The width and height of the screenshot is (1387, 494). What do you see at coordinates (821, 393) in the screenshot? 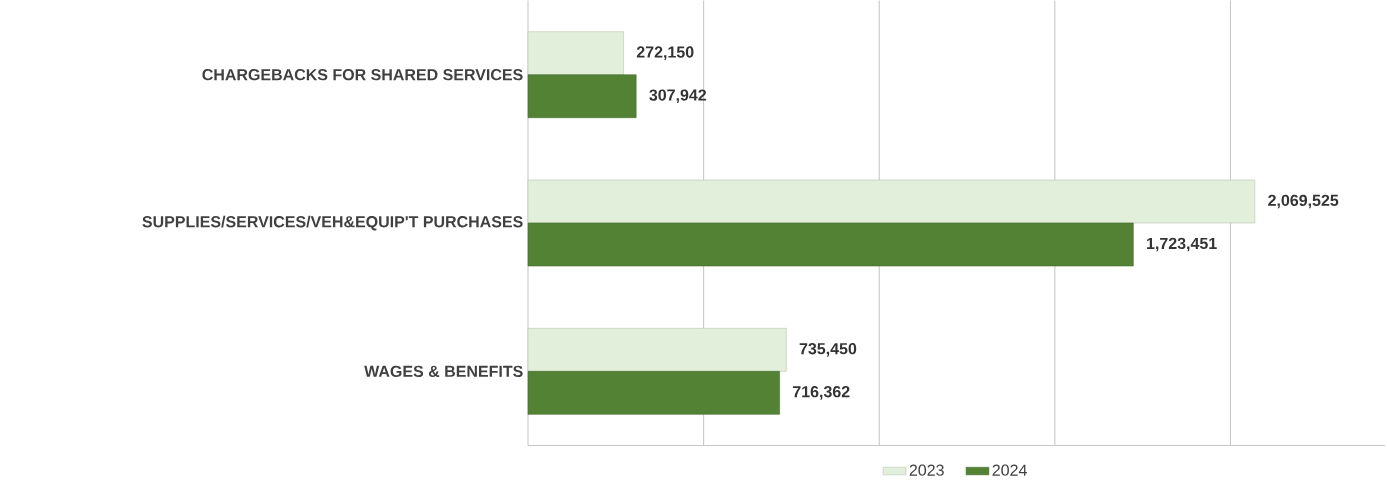
I see `data-label: 716,362` at bounding box center [821, 393].